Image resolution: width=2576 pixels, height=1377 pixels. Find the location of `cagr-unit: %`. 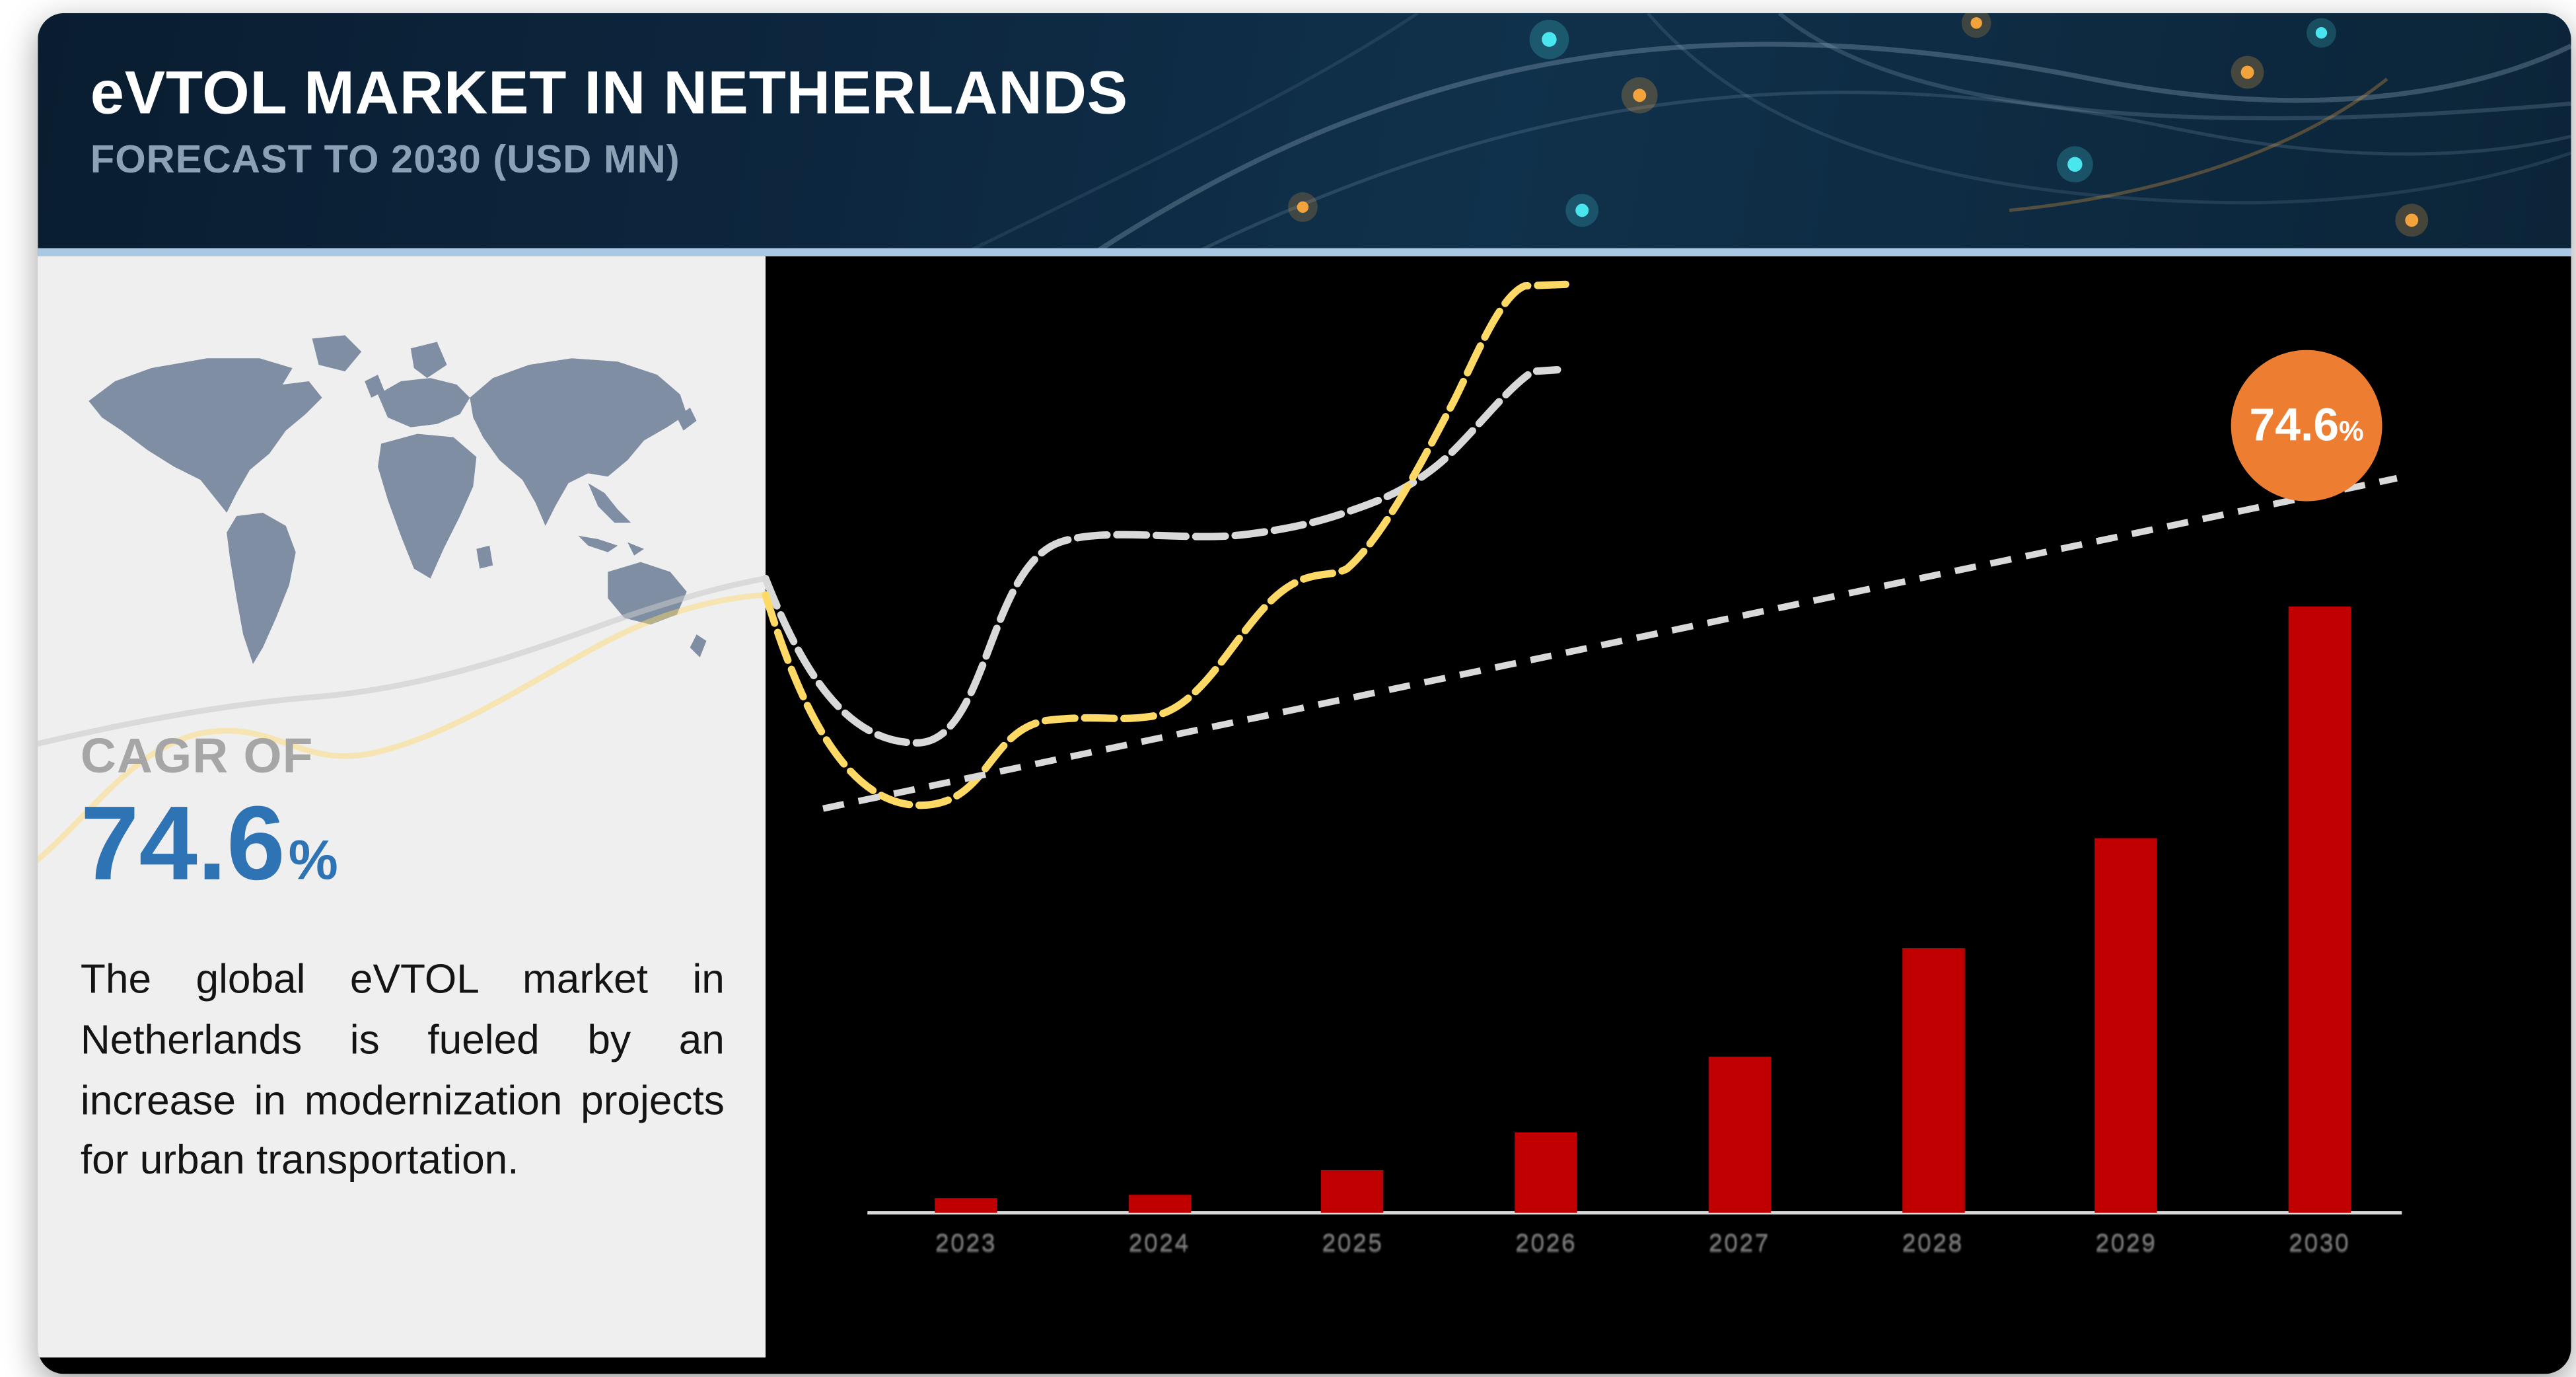

cagr-unit: % is located at coordinates (313, 861).